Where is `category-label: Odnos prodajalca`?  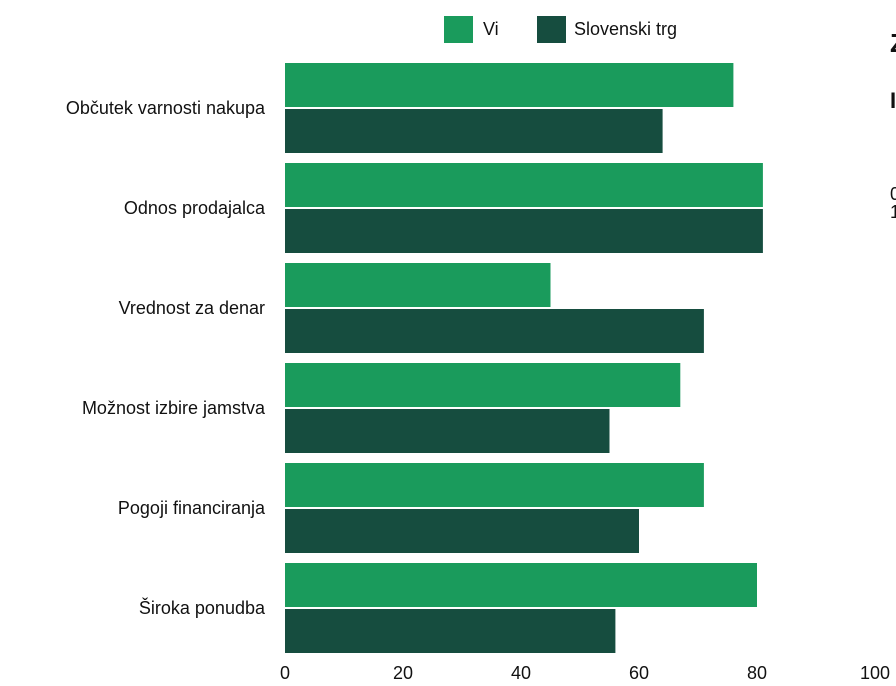 category-label: Odnos prodajalca is located at coordinates (195, 208).